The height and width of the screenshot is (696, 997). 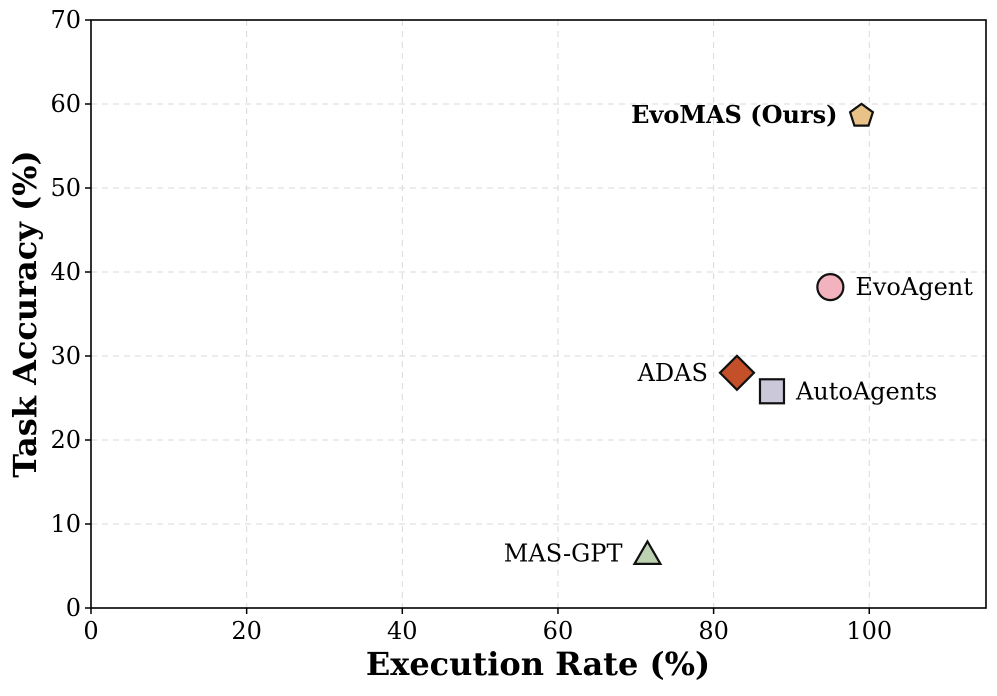 I want to click on point-marker-evoagent, so click(x=830, y=287).